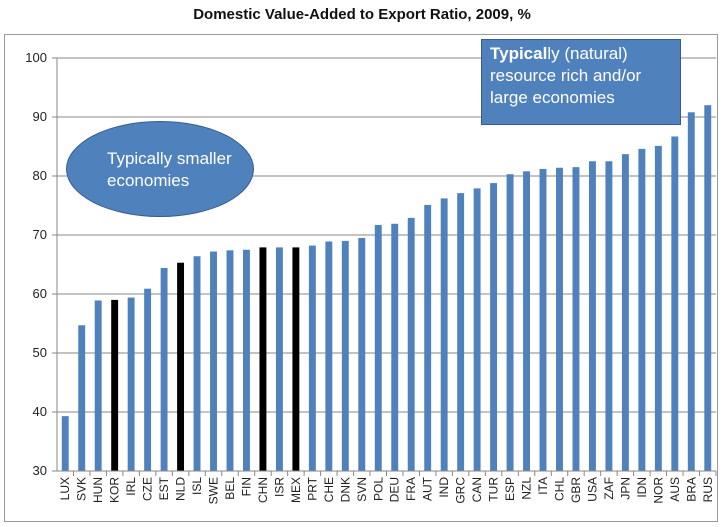 The width and height of the screenshot is (724, 527). I want to click on bar-hun, so click(98, 385).